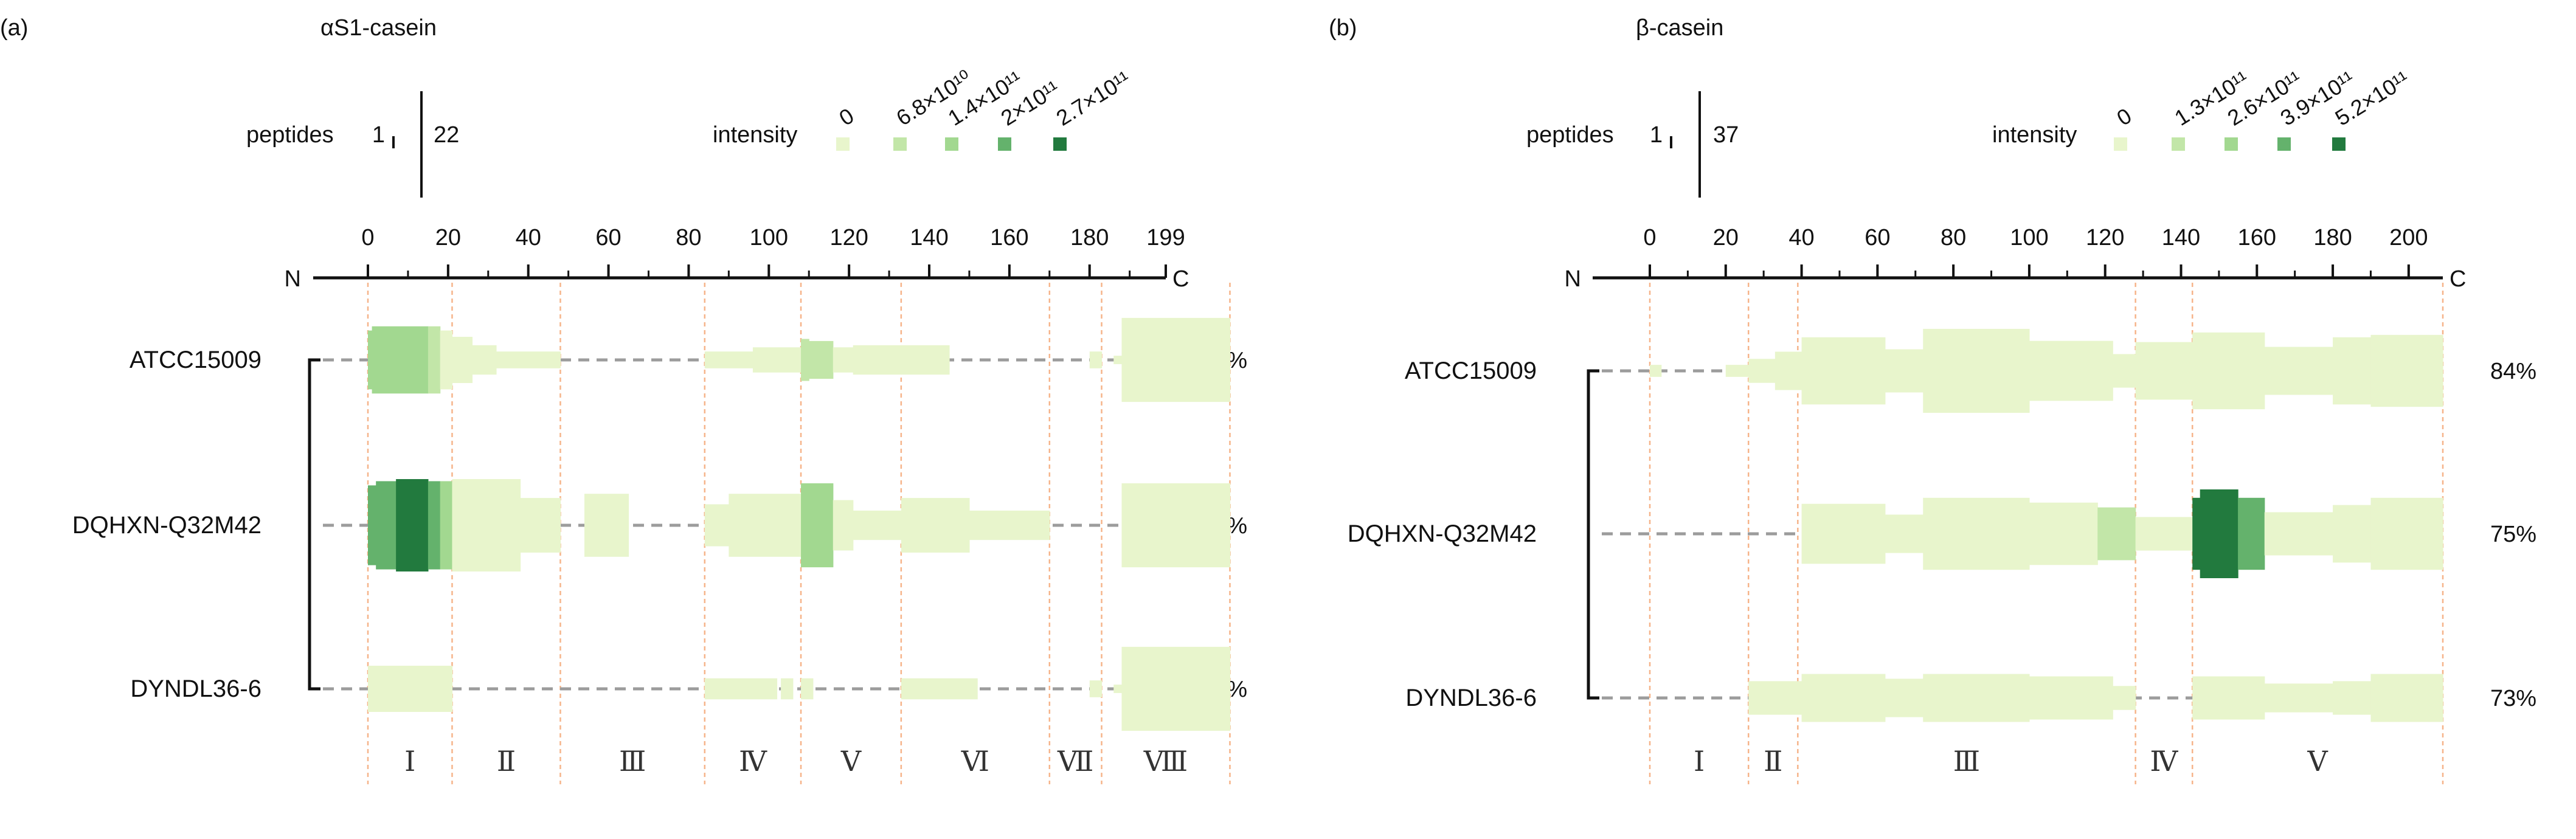 This screenshot has width=2576, height=839. I want to click on axis-tick-label: 0, so click(367, 237).